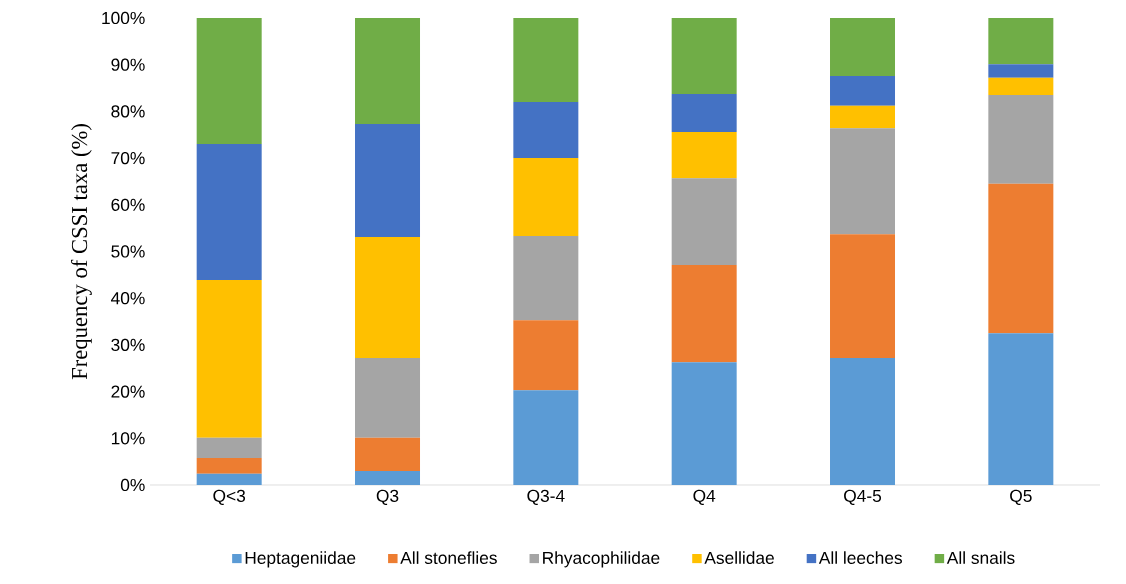 The height and width of the screenshot is (584, 1126). I want to click on y-tick-label: 20%, so click(128, 391).